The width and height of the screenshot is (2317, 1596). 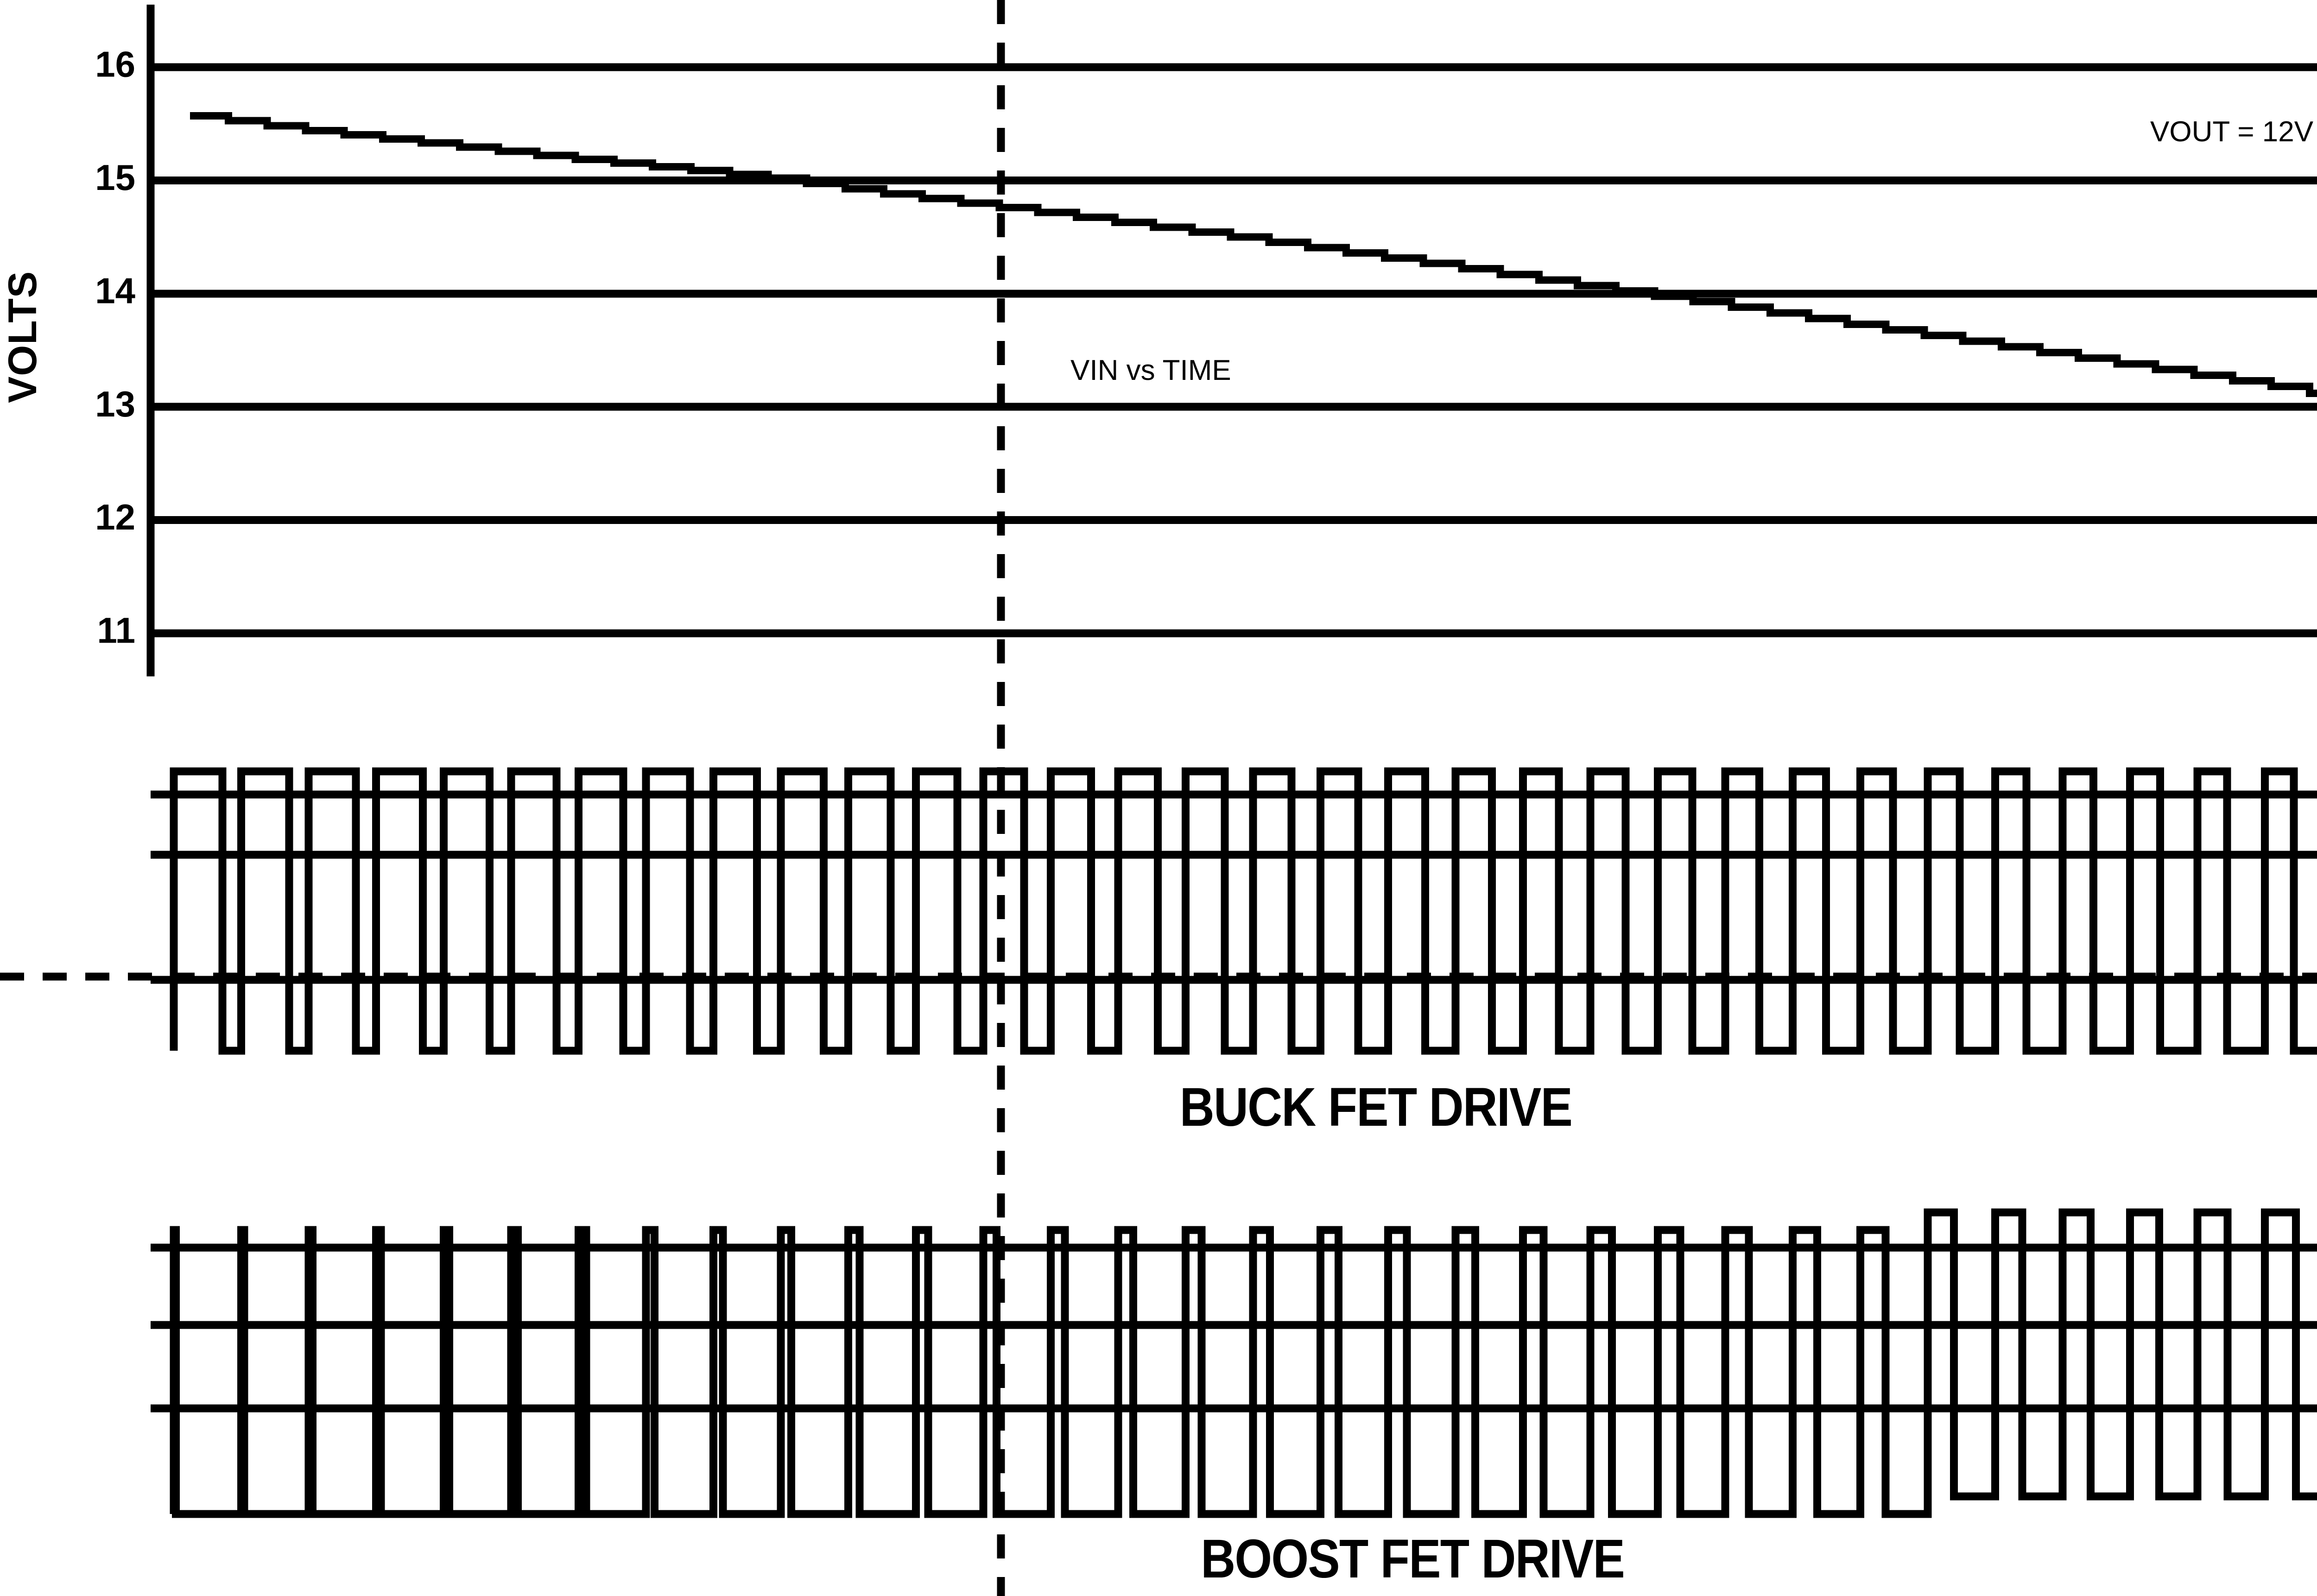 What do you see at coordinates (115, 517) in the screenshot?
I see `y-tick-label-12: 12` at bounding box center [115, 517].